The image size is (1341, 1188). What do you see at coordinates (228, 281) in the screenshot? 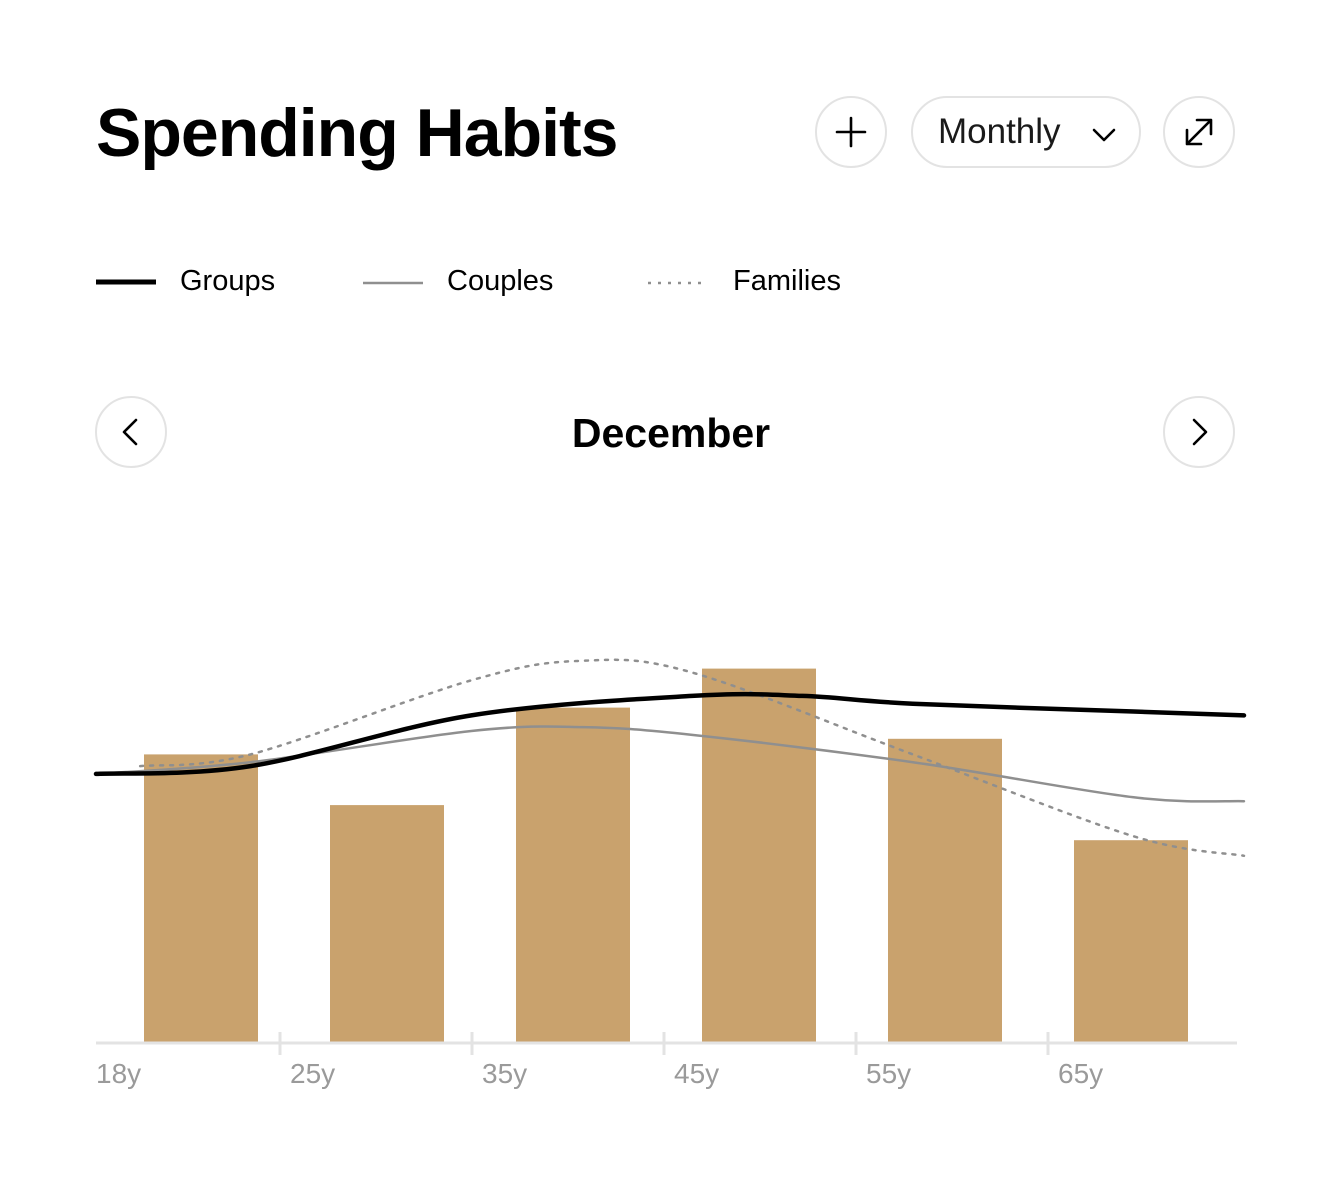
I see `legend-label-groups: Groups` at bounding box center [228, 281].